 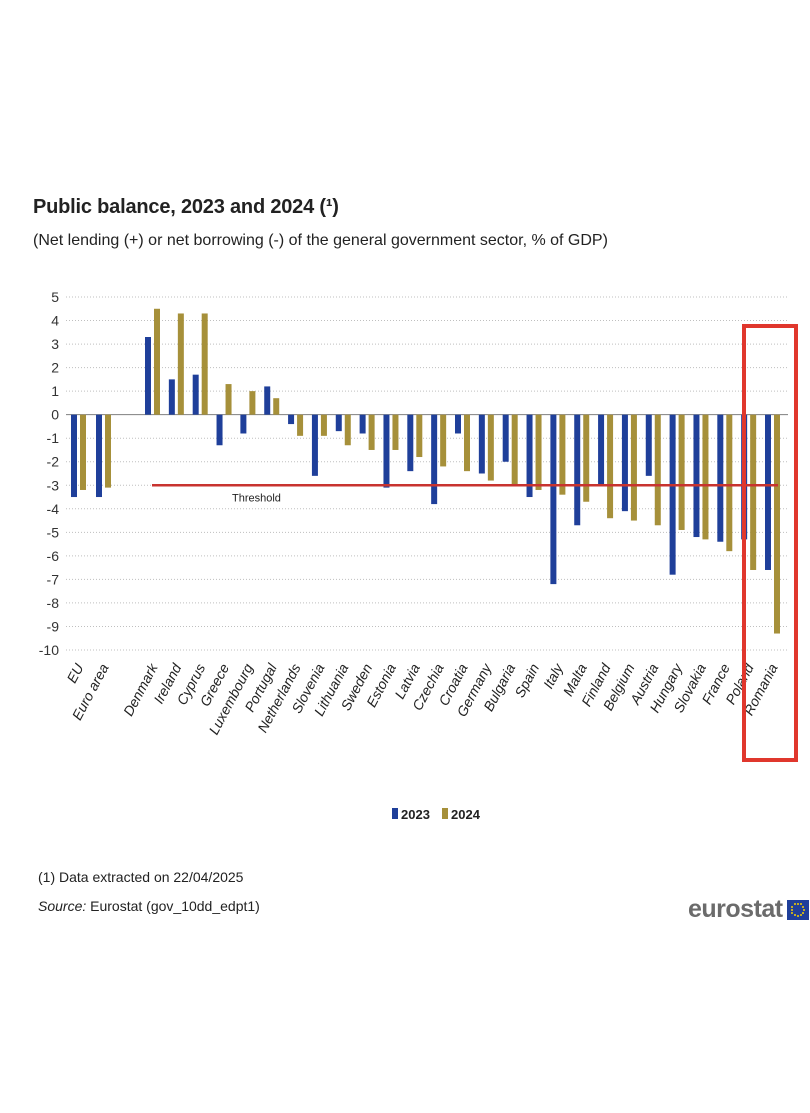 I want to click on legend-label: 2023, so click(x=415, y=814).